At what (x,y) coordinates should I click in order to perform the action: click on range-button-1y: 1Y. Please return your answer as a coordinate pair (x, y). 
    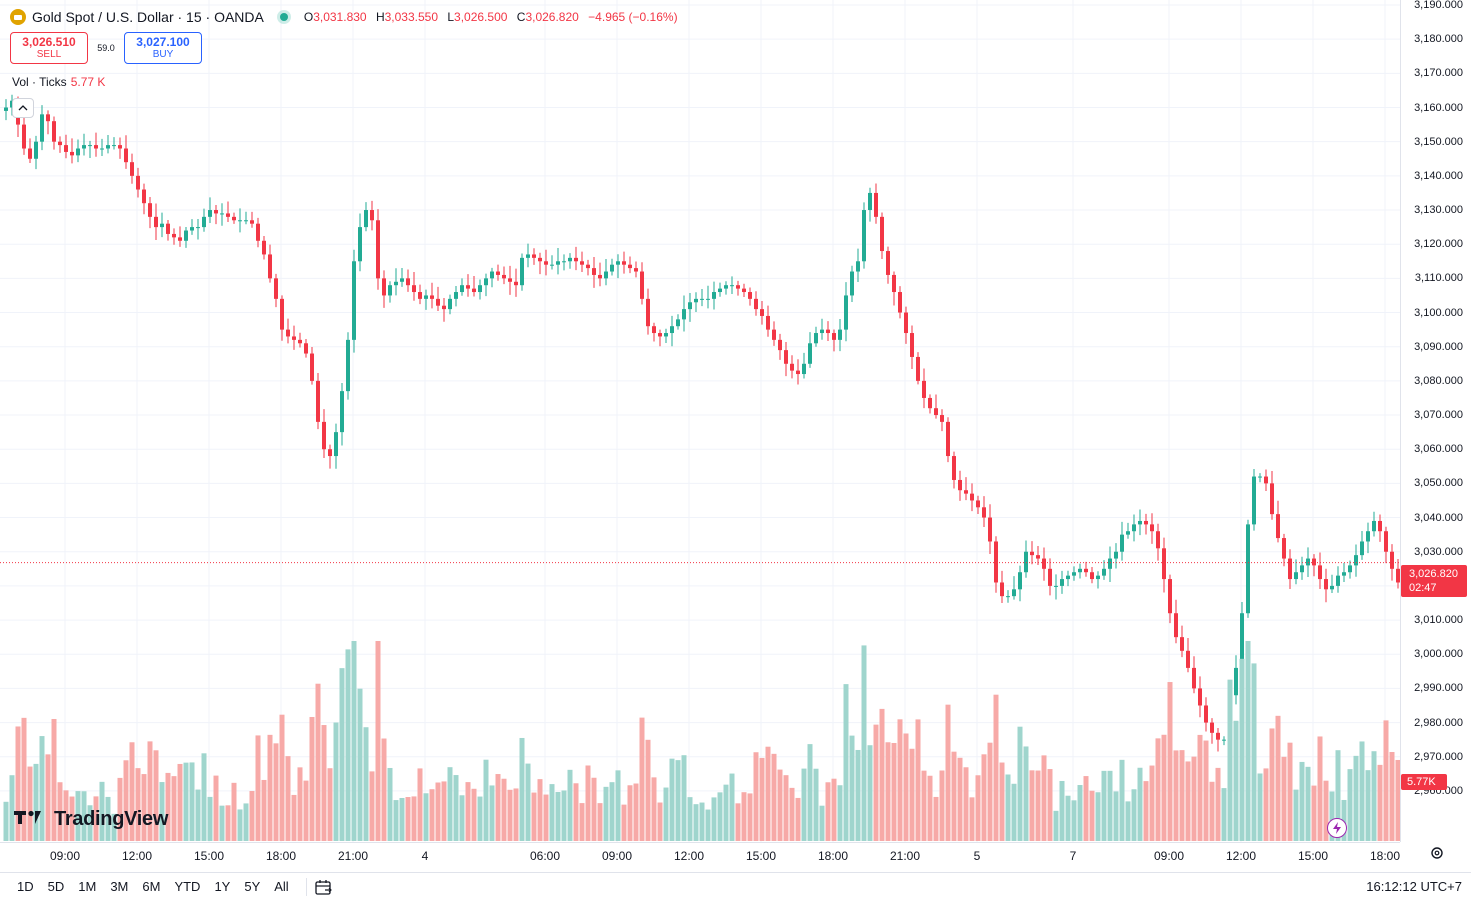
    Looking at the image, I should click on (222, 886).